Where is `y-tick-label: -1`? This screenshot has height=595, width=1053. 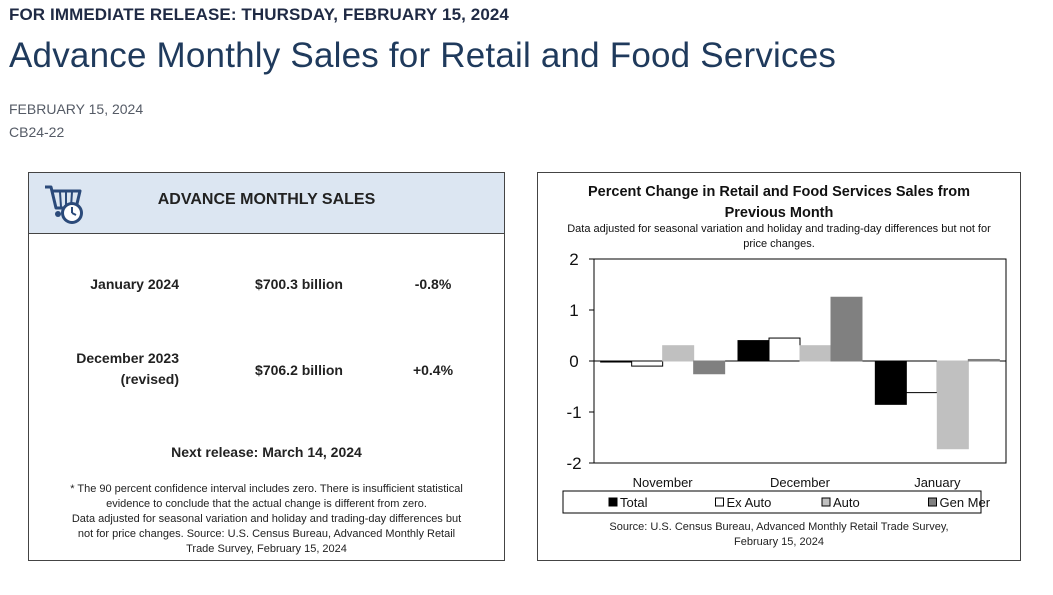
y-tick-label: -1 is located at coordinates (573, 412).